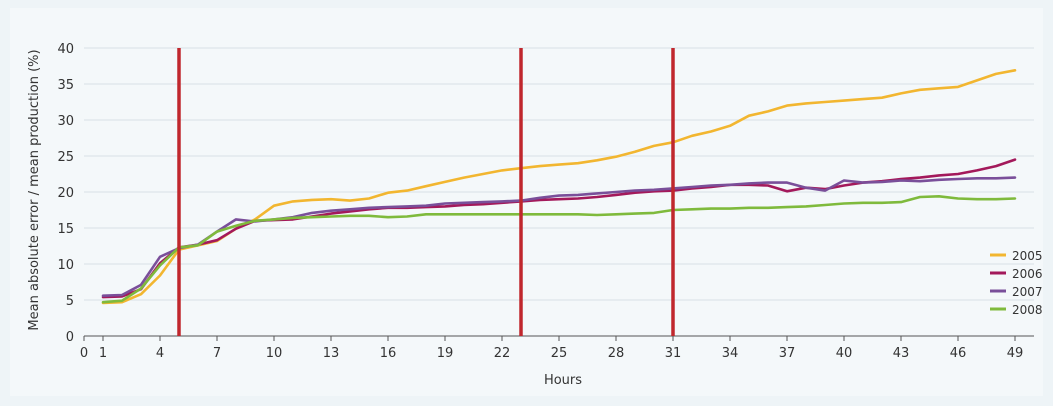 The image size is (1053, 406). Describe the element at coordinates (1027, 256) in the screenshot. I see `legend-label-2005: 2005` at that location.